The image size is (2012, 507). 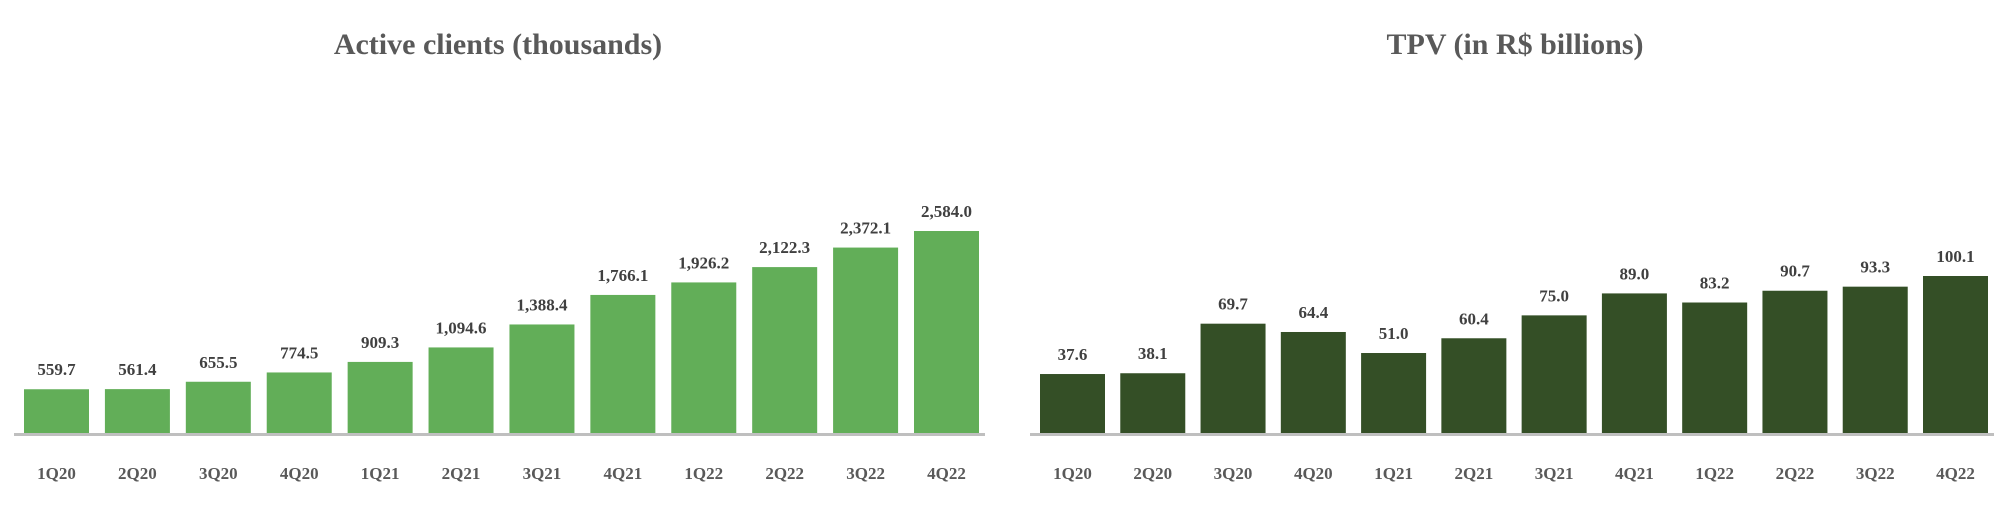 What do you see at coordinates (137, 473) in the screenshot?
I see `x-tick-active-clients-2Q20: 2Q20` at bounding box center [137, 473].